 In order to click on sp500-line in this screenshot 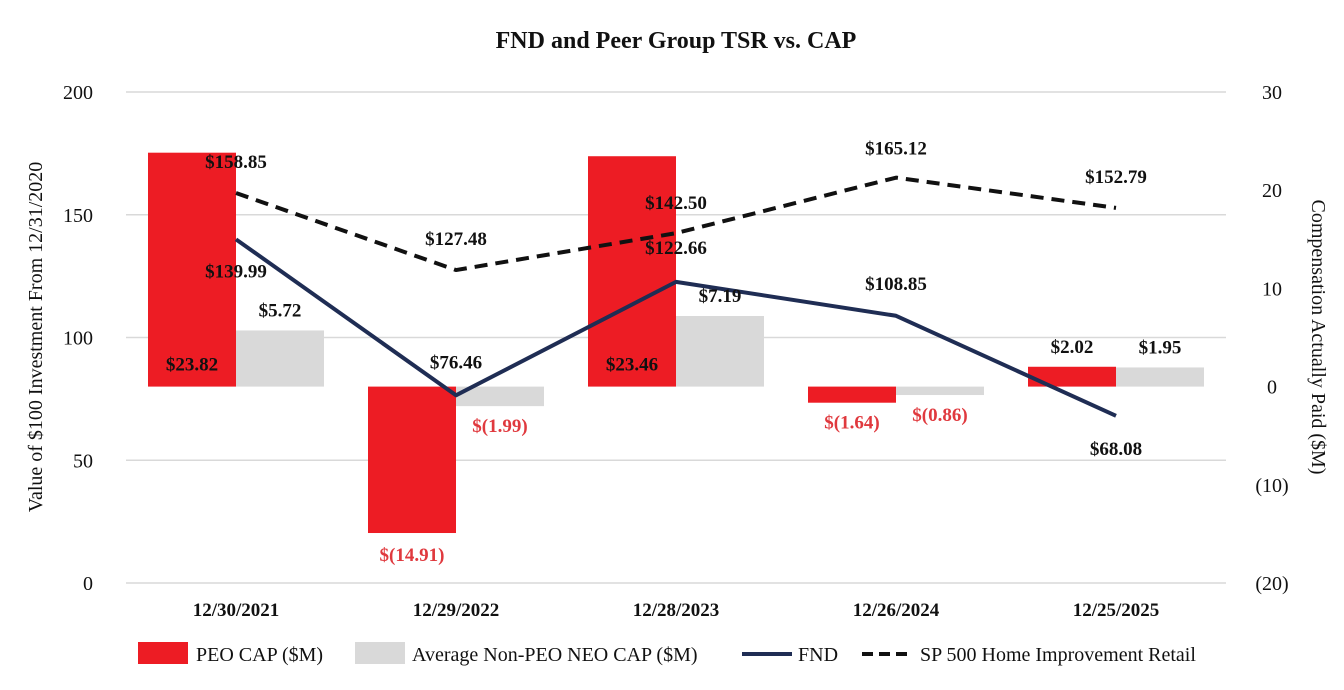, I will do `click(676, 224)`.